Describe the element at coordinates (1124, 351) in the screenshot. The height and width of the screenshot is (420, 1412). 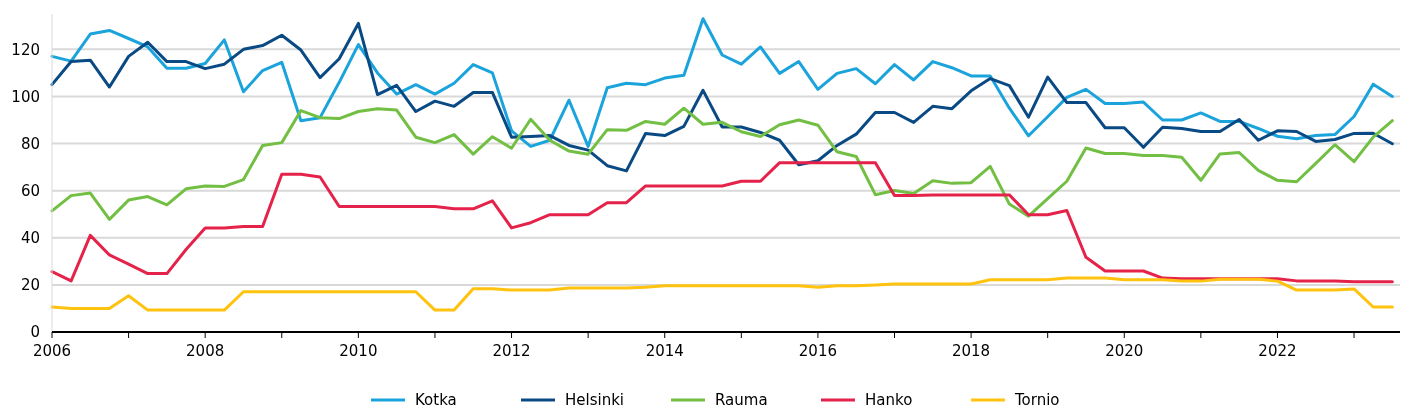
I see `x-tick-label: 2020` at that location.